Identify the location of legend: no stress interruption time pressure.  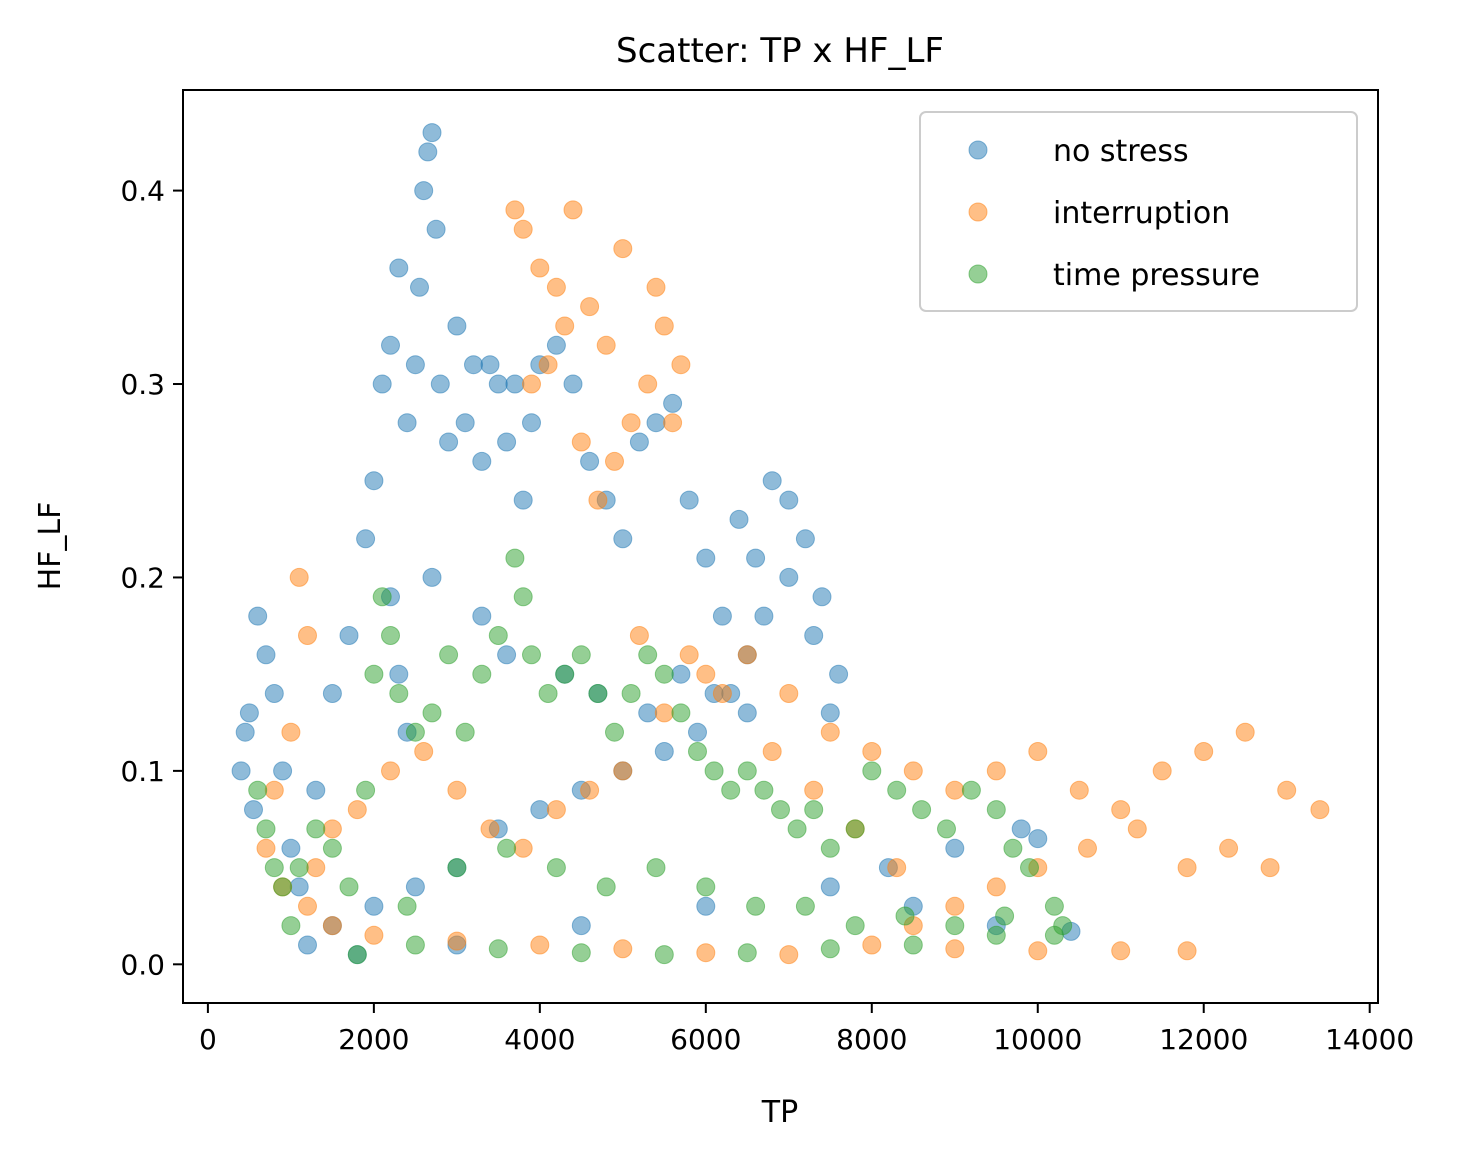
(1138, 211).